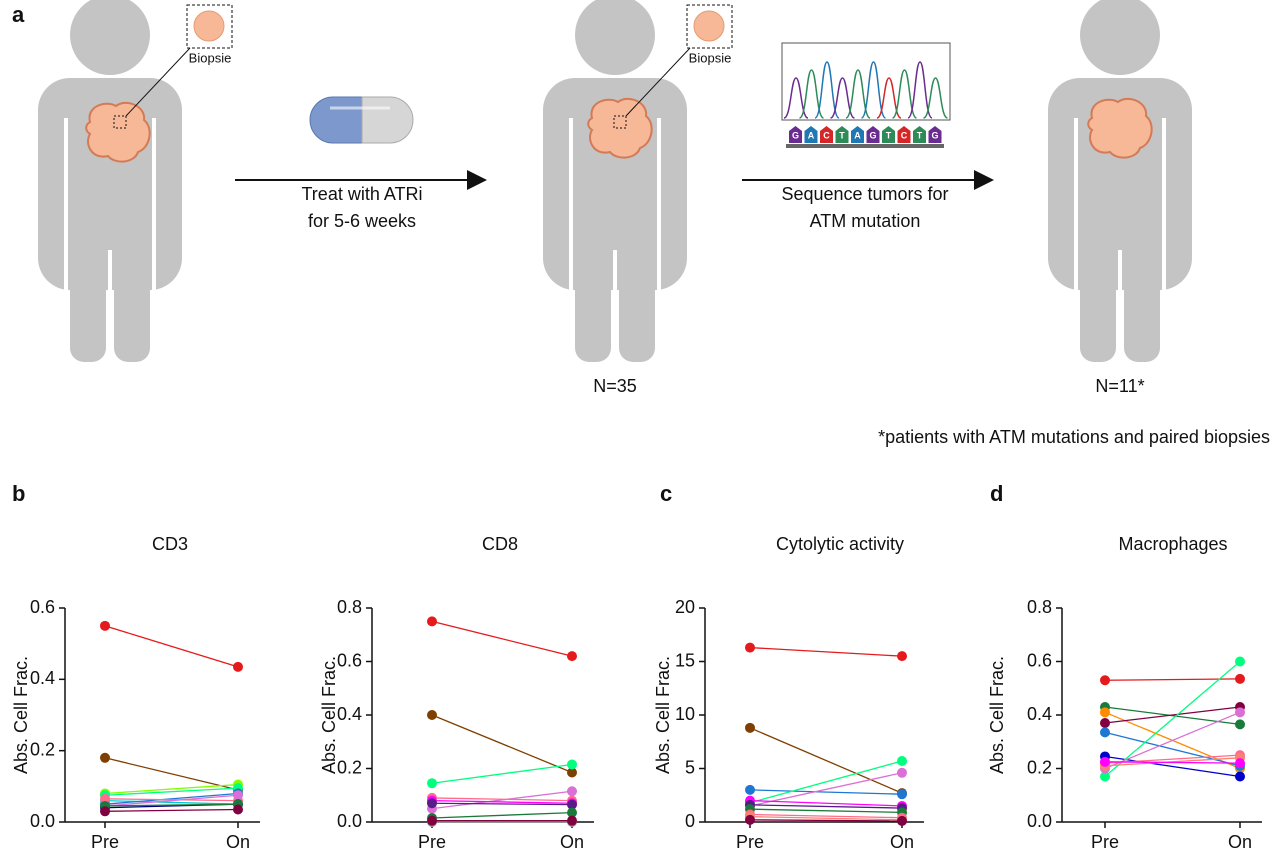 The image size is (1280, 852). Describe the element at coordinates (864, 194) in the screenshot. I see `step-text: Sequence tumors for` at that location.